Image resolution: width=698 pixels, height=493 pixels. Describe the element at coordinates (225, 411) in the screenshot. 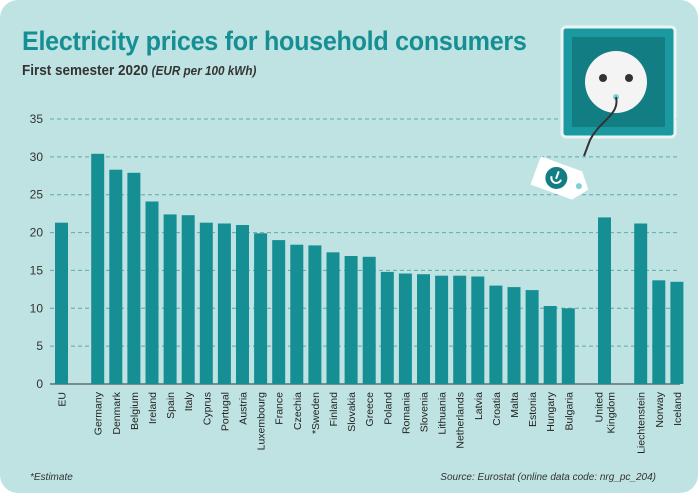

I see `x-tick-label: Portugal` at that location.